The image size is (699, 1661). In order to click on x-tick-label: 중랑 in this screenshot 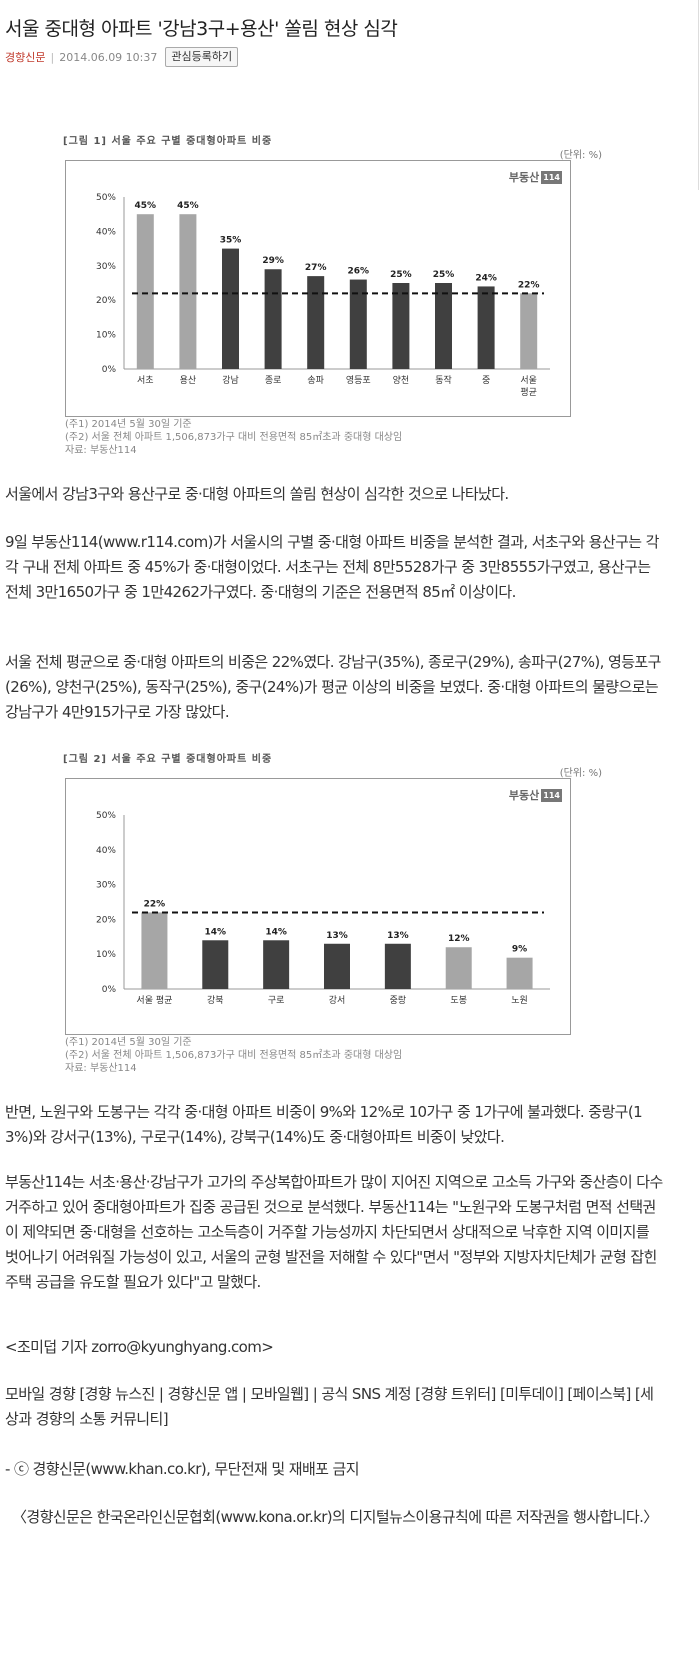, I will do `click(398, 1000)`.